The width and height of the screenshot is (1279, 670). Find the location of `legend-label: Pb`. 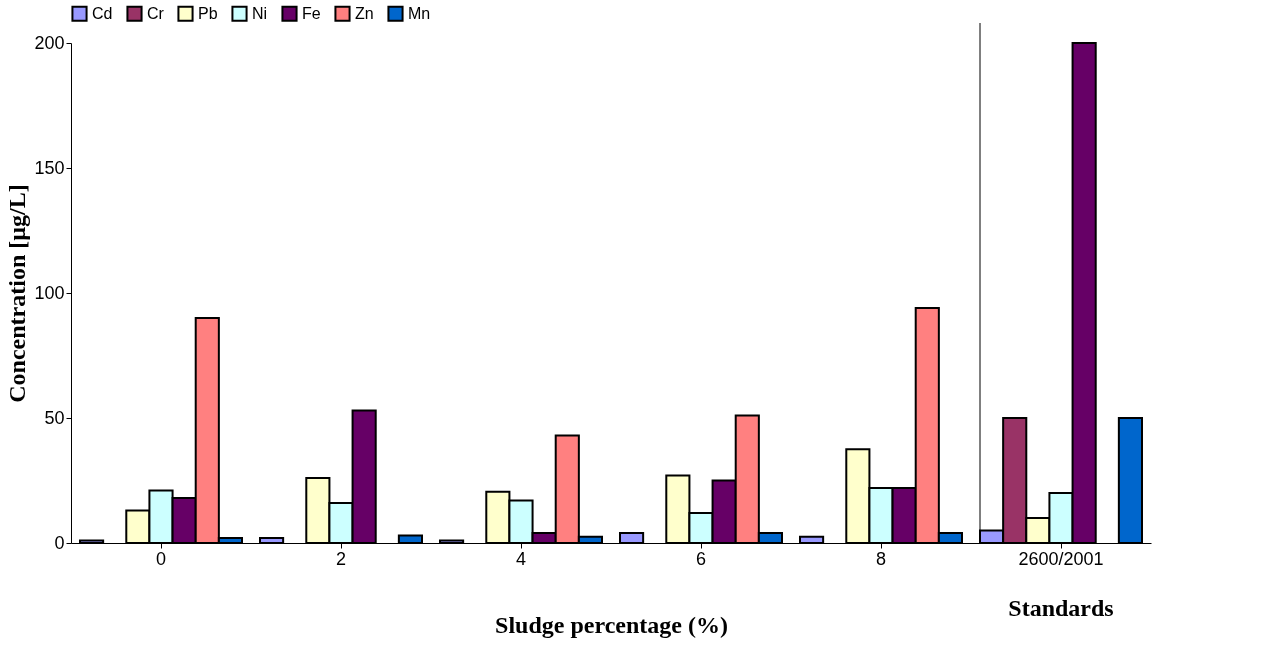

legend-label: Pb is located at coordinates (208, 13).